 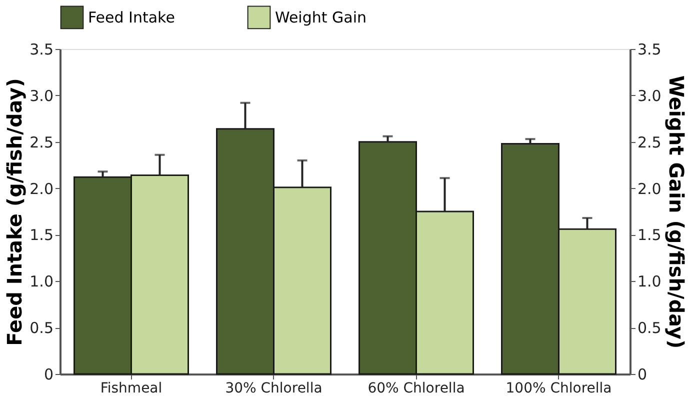 I want to click on y-tick-label: 1.0, so click(x=42, y=281).